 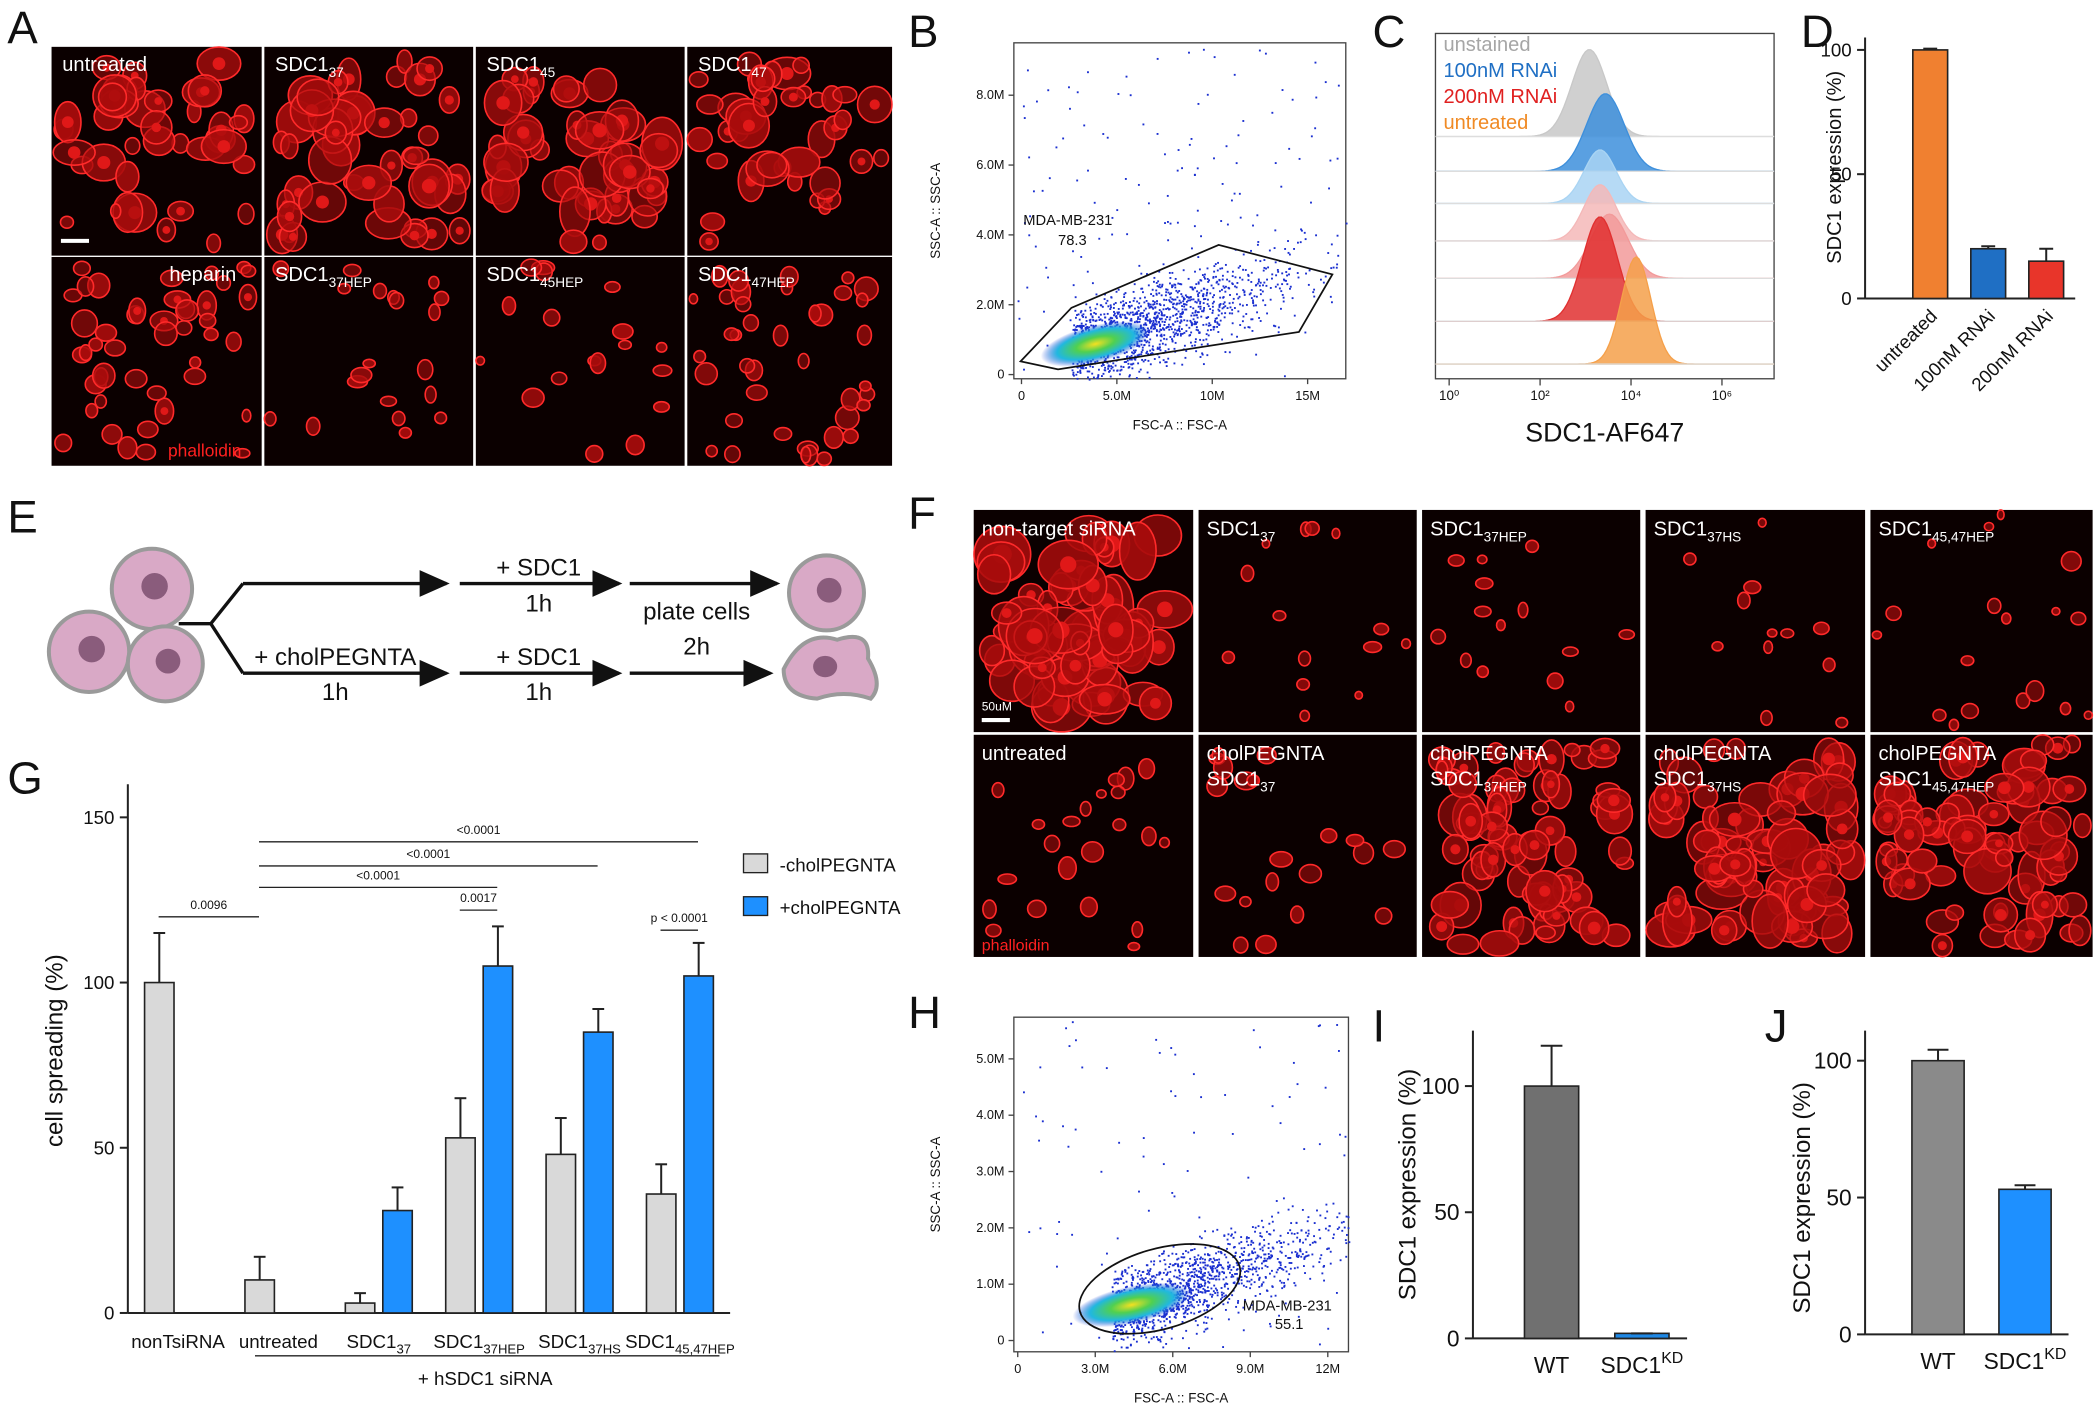 I want to click on micro-image, so click(x=1981, y=621).